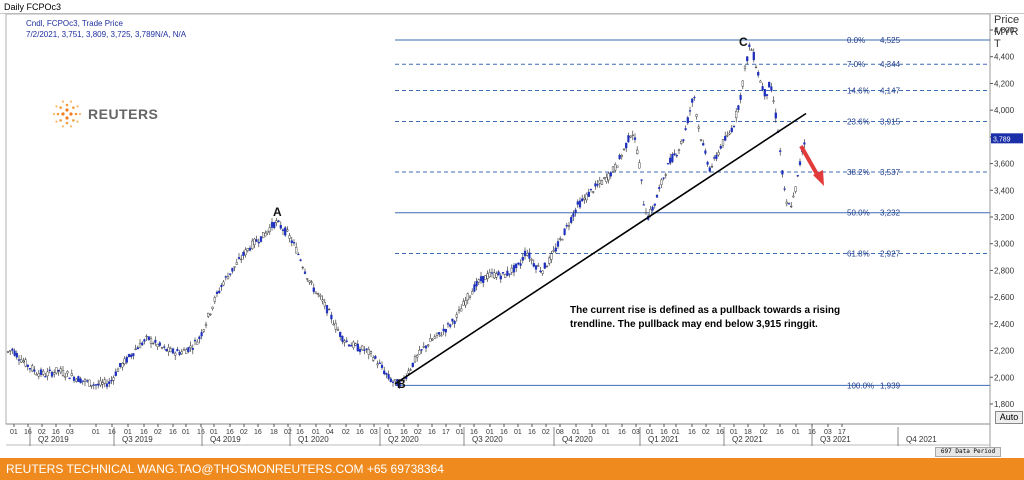  I want to click on quarter-label: Q2 2019, so click(53, 439).